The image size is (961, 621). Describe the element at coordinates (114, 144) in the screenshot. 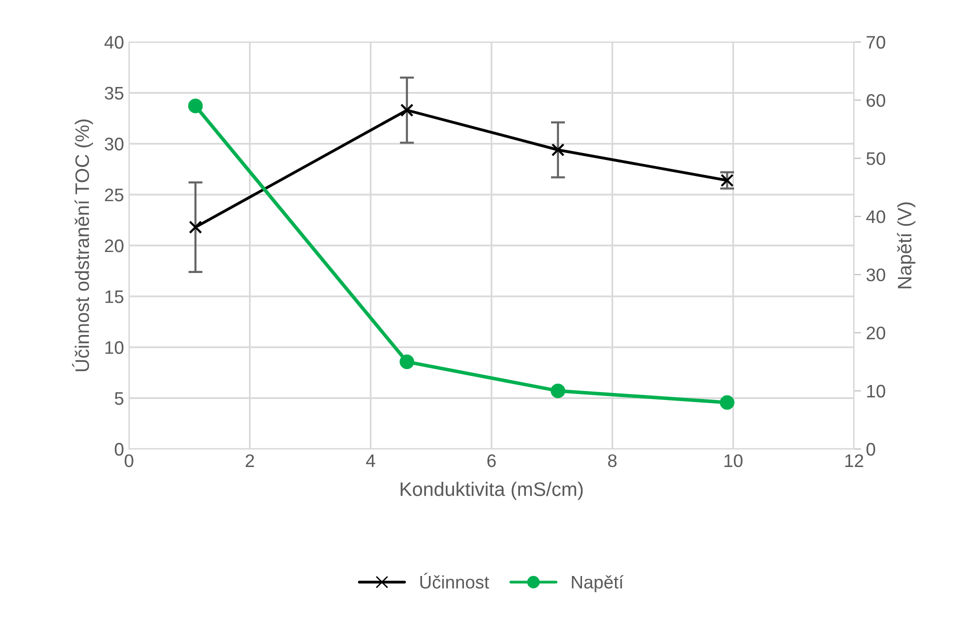

I see `y-tick-label: 30` at that location.